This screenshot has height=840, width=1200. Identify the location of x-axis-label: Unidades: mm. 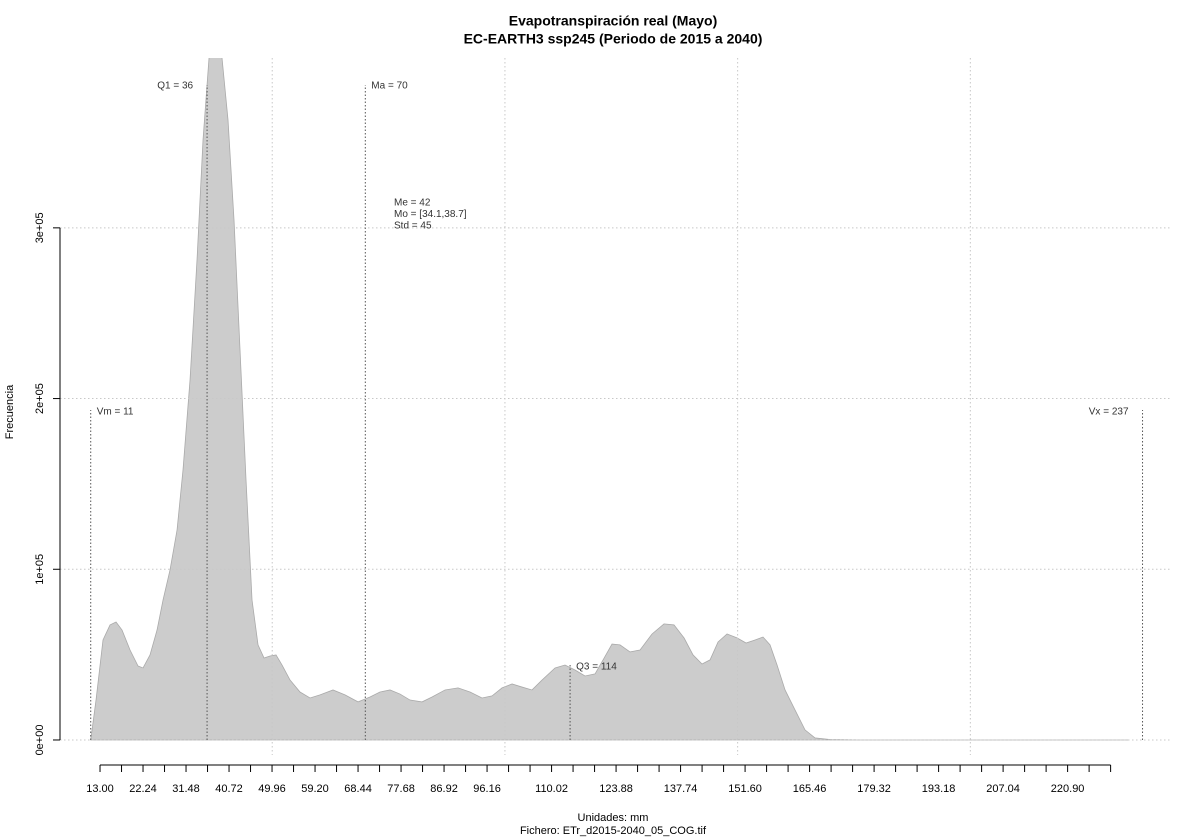
(613, 818).